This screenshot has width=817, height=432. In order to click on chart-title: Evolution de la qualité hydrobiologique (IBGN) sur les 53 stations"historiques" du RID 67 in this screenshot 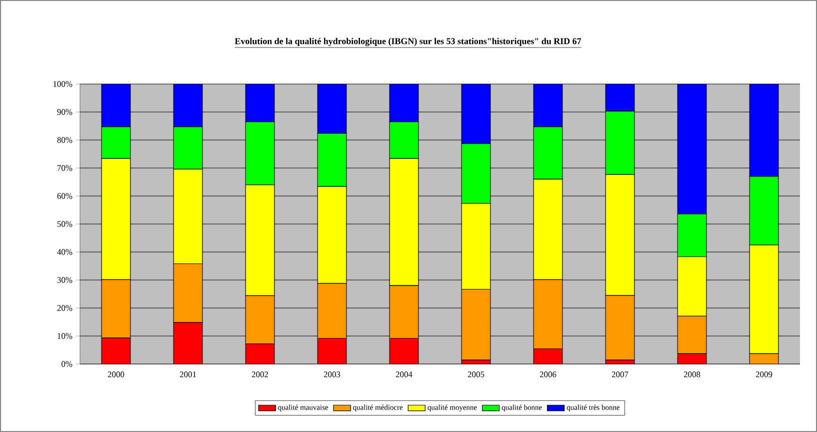, I will do `click(408, 42)`.